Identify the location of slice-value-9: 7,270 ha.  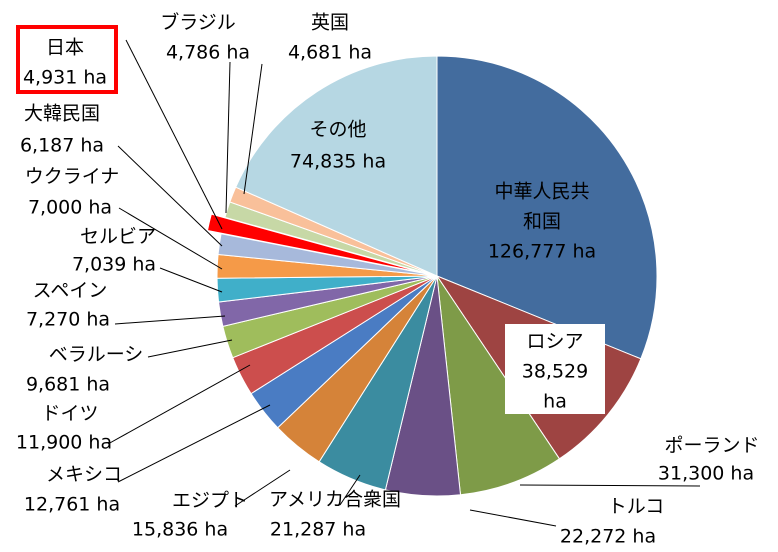
(68, 320).